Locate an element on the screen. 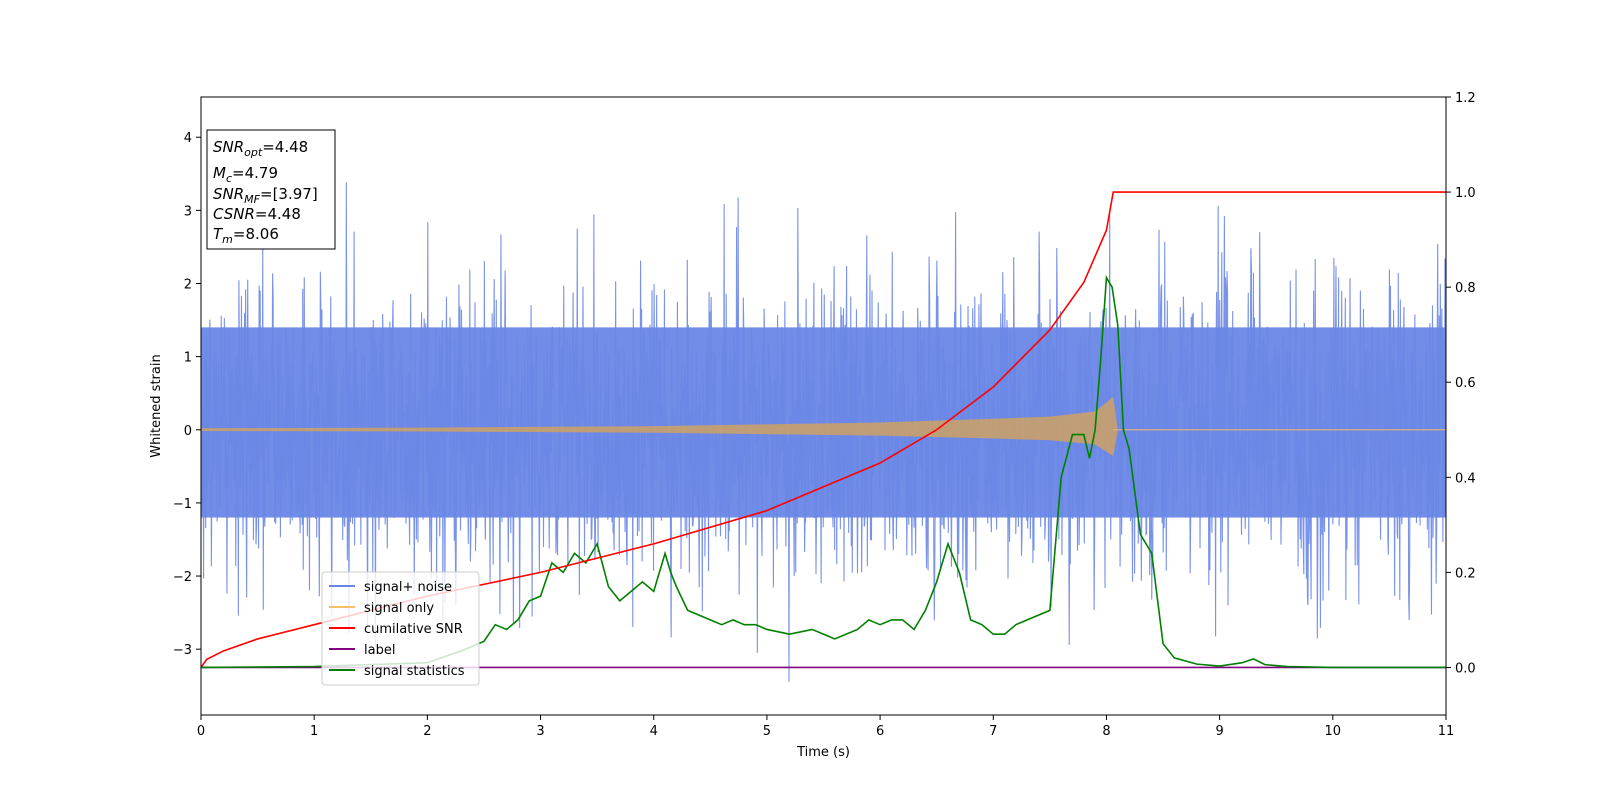 The height and width of the screenshot is (800, 1600). left-y-axis-label: Whitened strain is located at coordinates (156, 405).